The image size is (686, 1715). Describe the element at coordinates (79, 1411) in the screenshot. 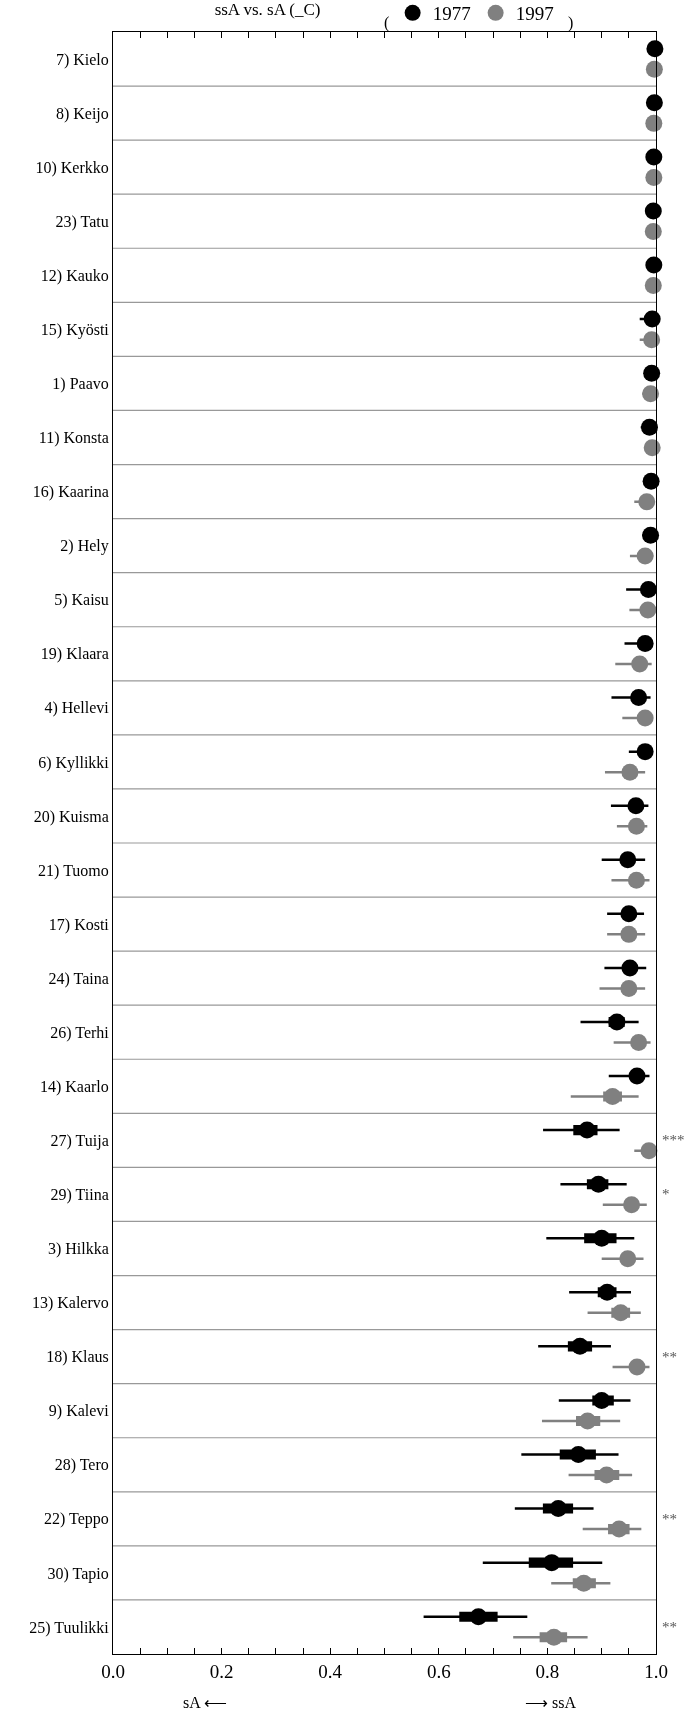

I see `y-tick-label: 9) Kalevi` at that location.